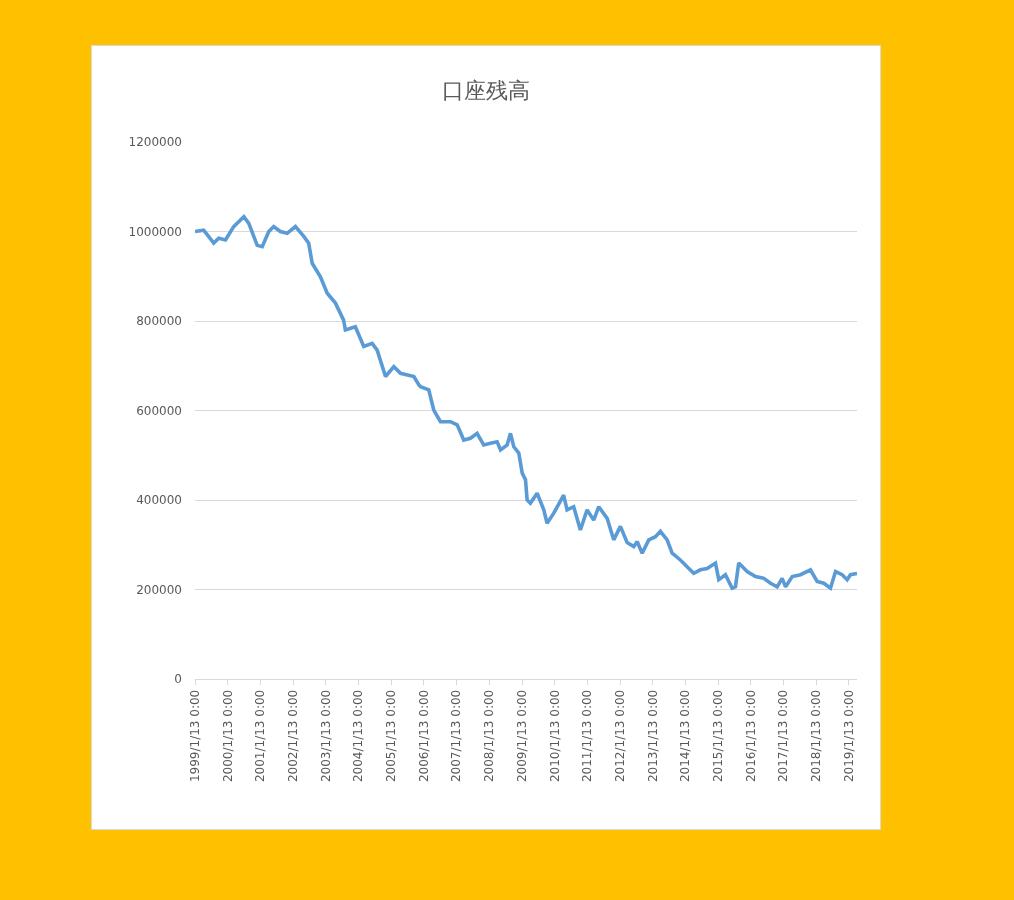 The height and width of the screenshot is (900, 1014). What do you see at coordinates (159, 500) in the screenshot?
I see `y-tick-label: 400000` at bounding box center [159, 500].